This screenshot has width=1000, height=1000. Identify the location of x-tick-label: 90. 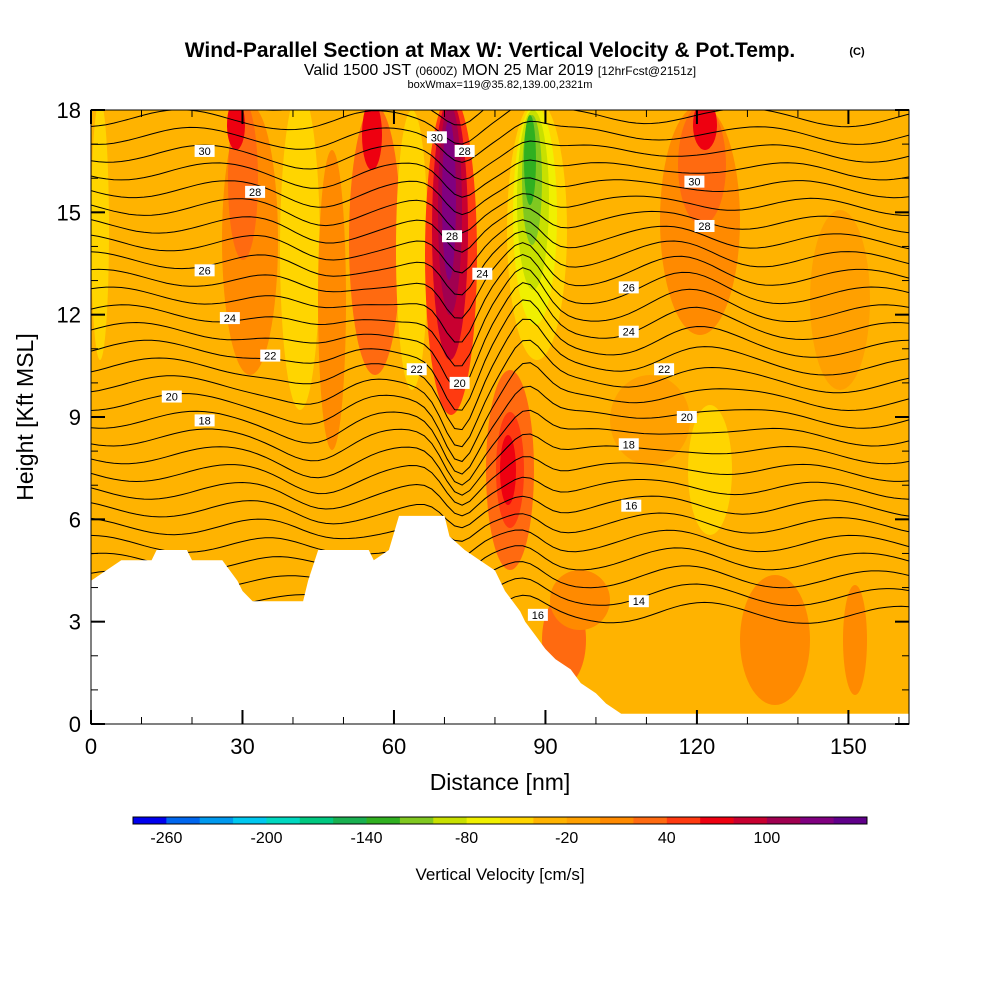
(545, 746).